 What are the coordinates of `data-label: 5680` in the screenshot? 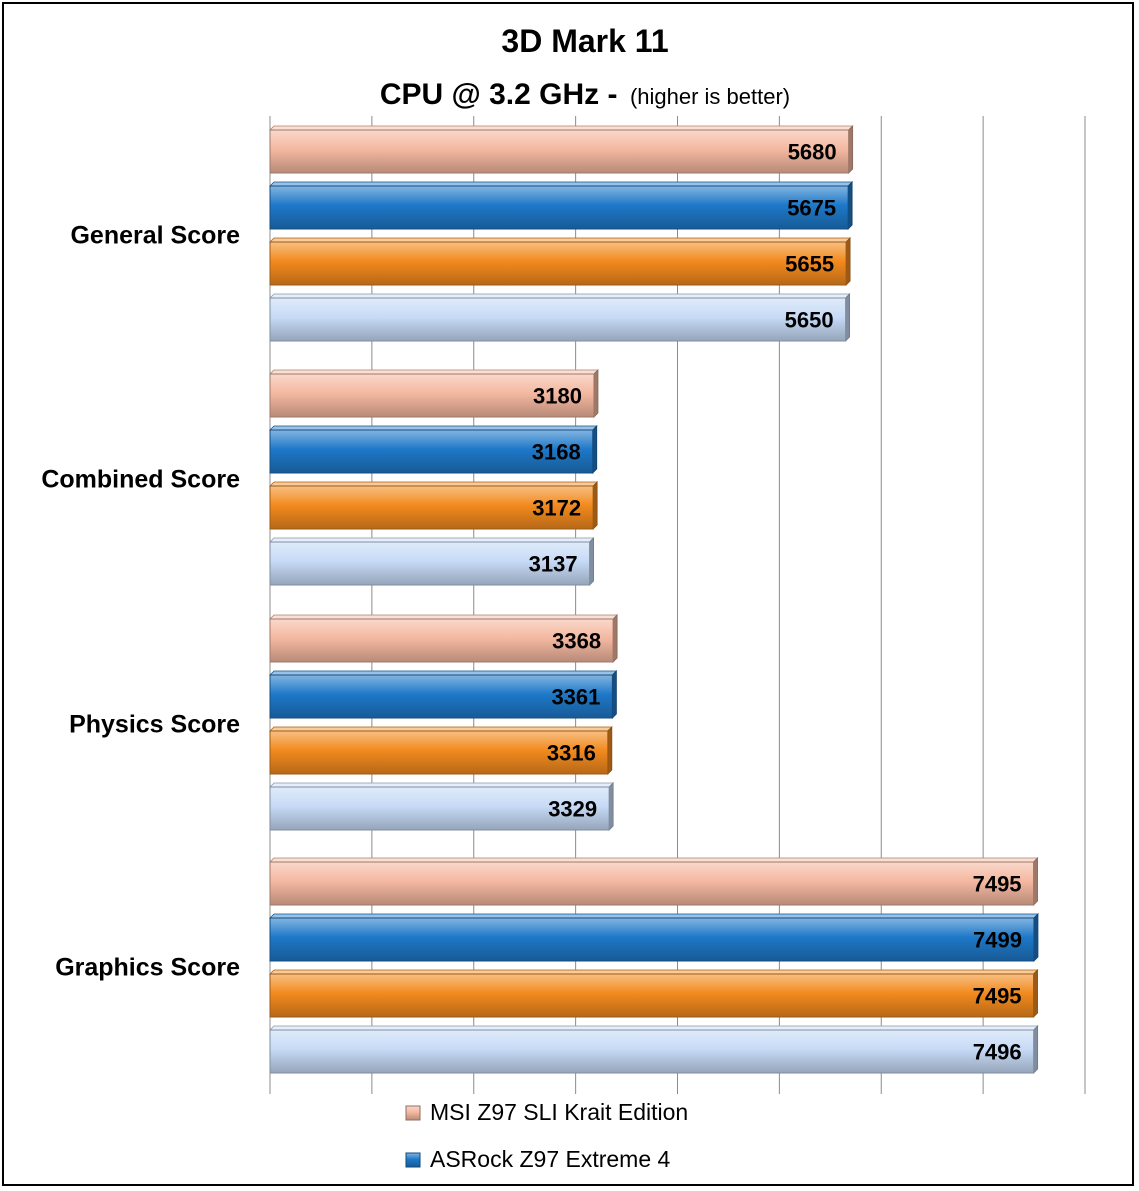 It's located at (812, 152).